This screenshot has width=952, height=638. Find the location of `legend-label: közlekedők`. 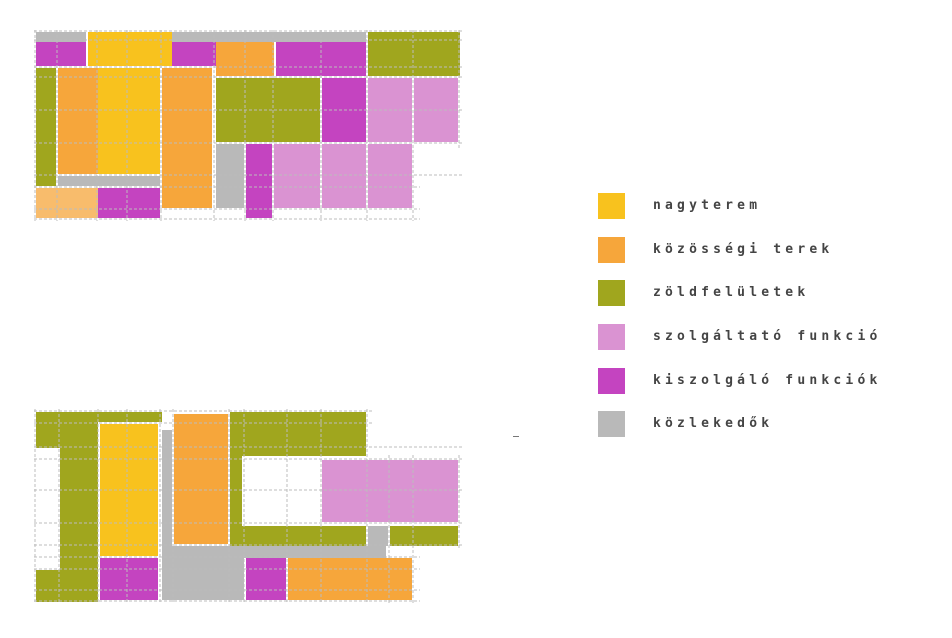

legend-label: közlekedők is located at coordinates (713, 423).